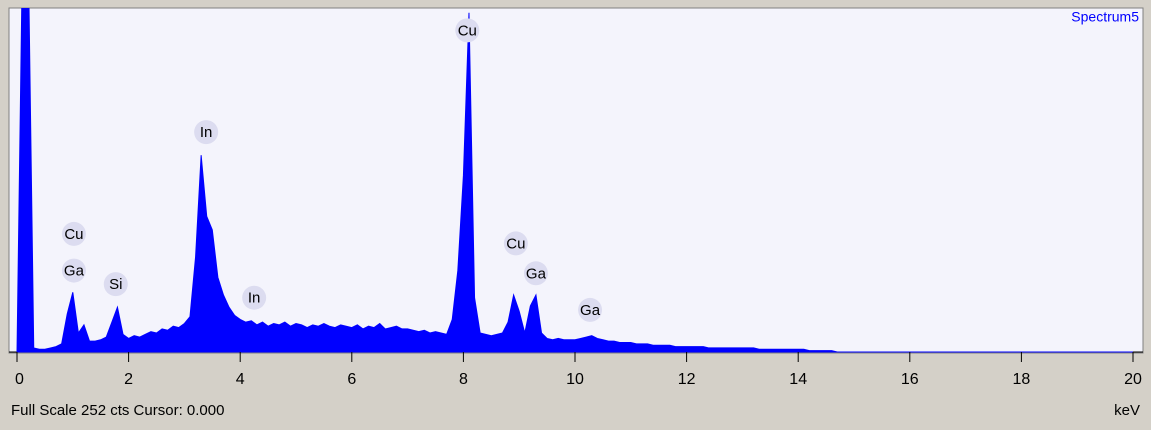 The height and width of the screenshot is (430, 1151). I want to click on x-tick-label: 16, so click(910, 379).